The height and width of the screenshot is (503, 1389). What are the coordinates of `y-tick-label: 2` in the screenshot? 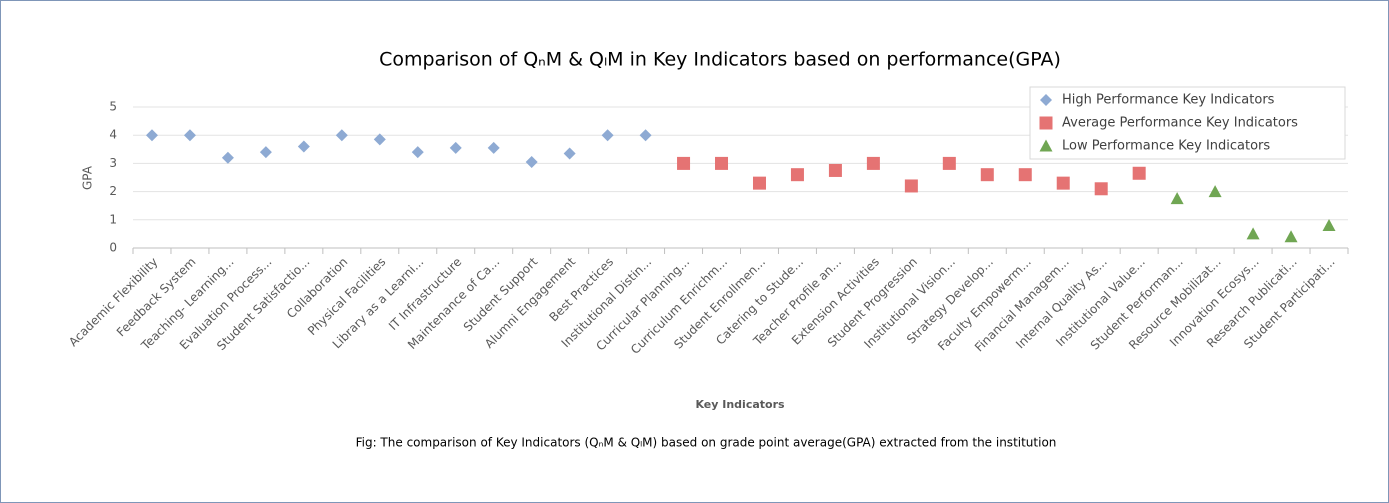 It's located at (113, 191).